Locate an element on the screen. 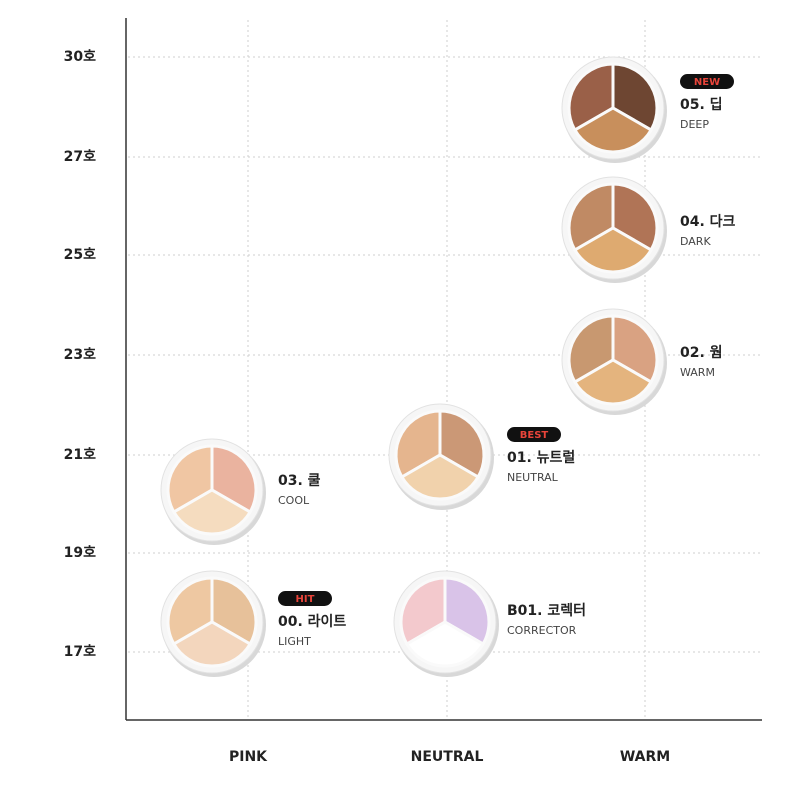  product-name: 03. 쿨 is located at coordinates (299, 481).